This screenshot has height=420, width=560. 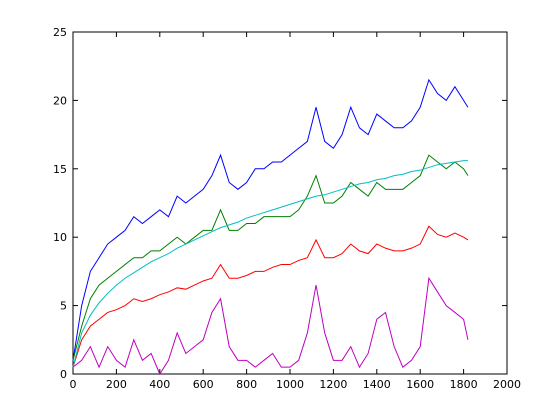 What do you see at coordinates (60, 237) in the screenshot?
I see `y-tick-label: 10` at bounding box center [60, 237].